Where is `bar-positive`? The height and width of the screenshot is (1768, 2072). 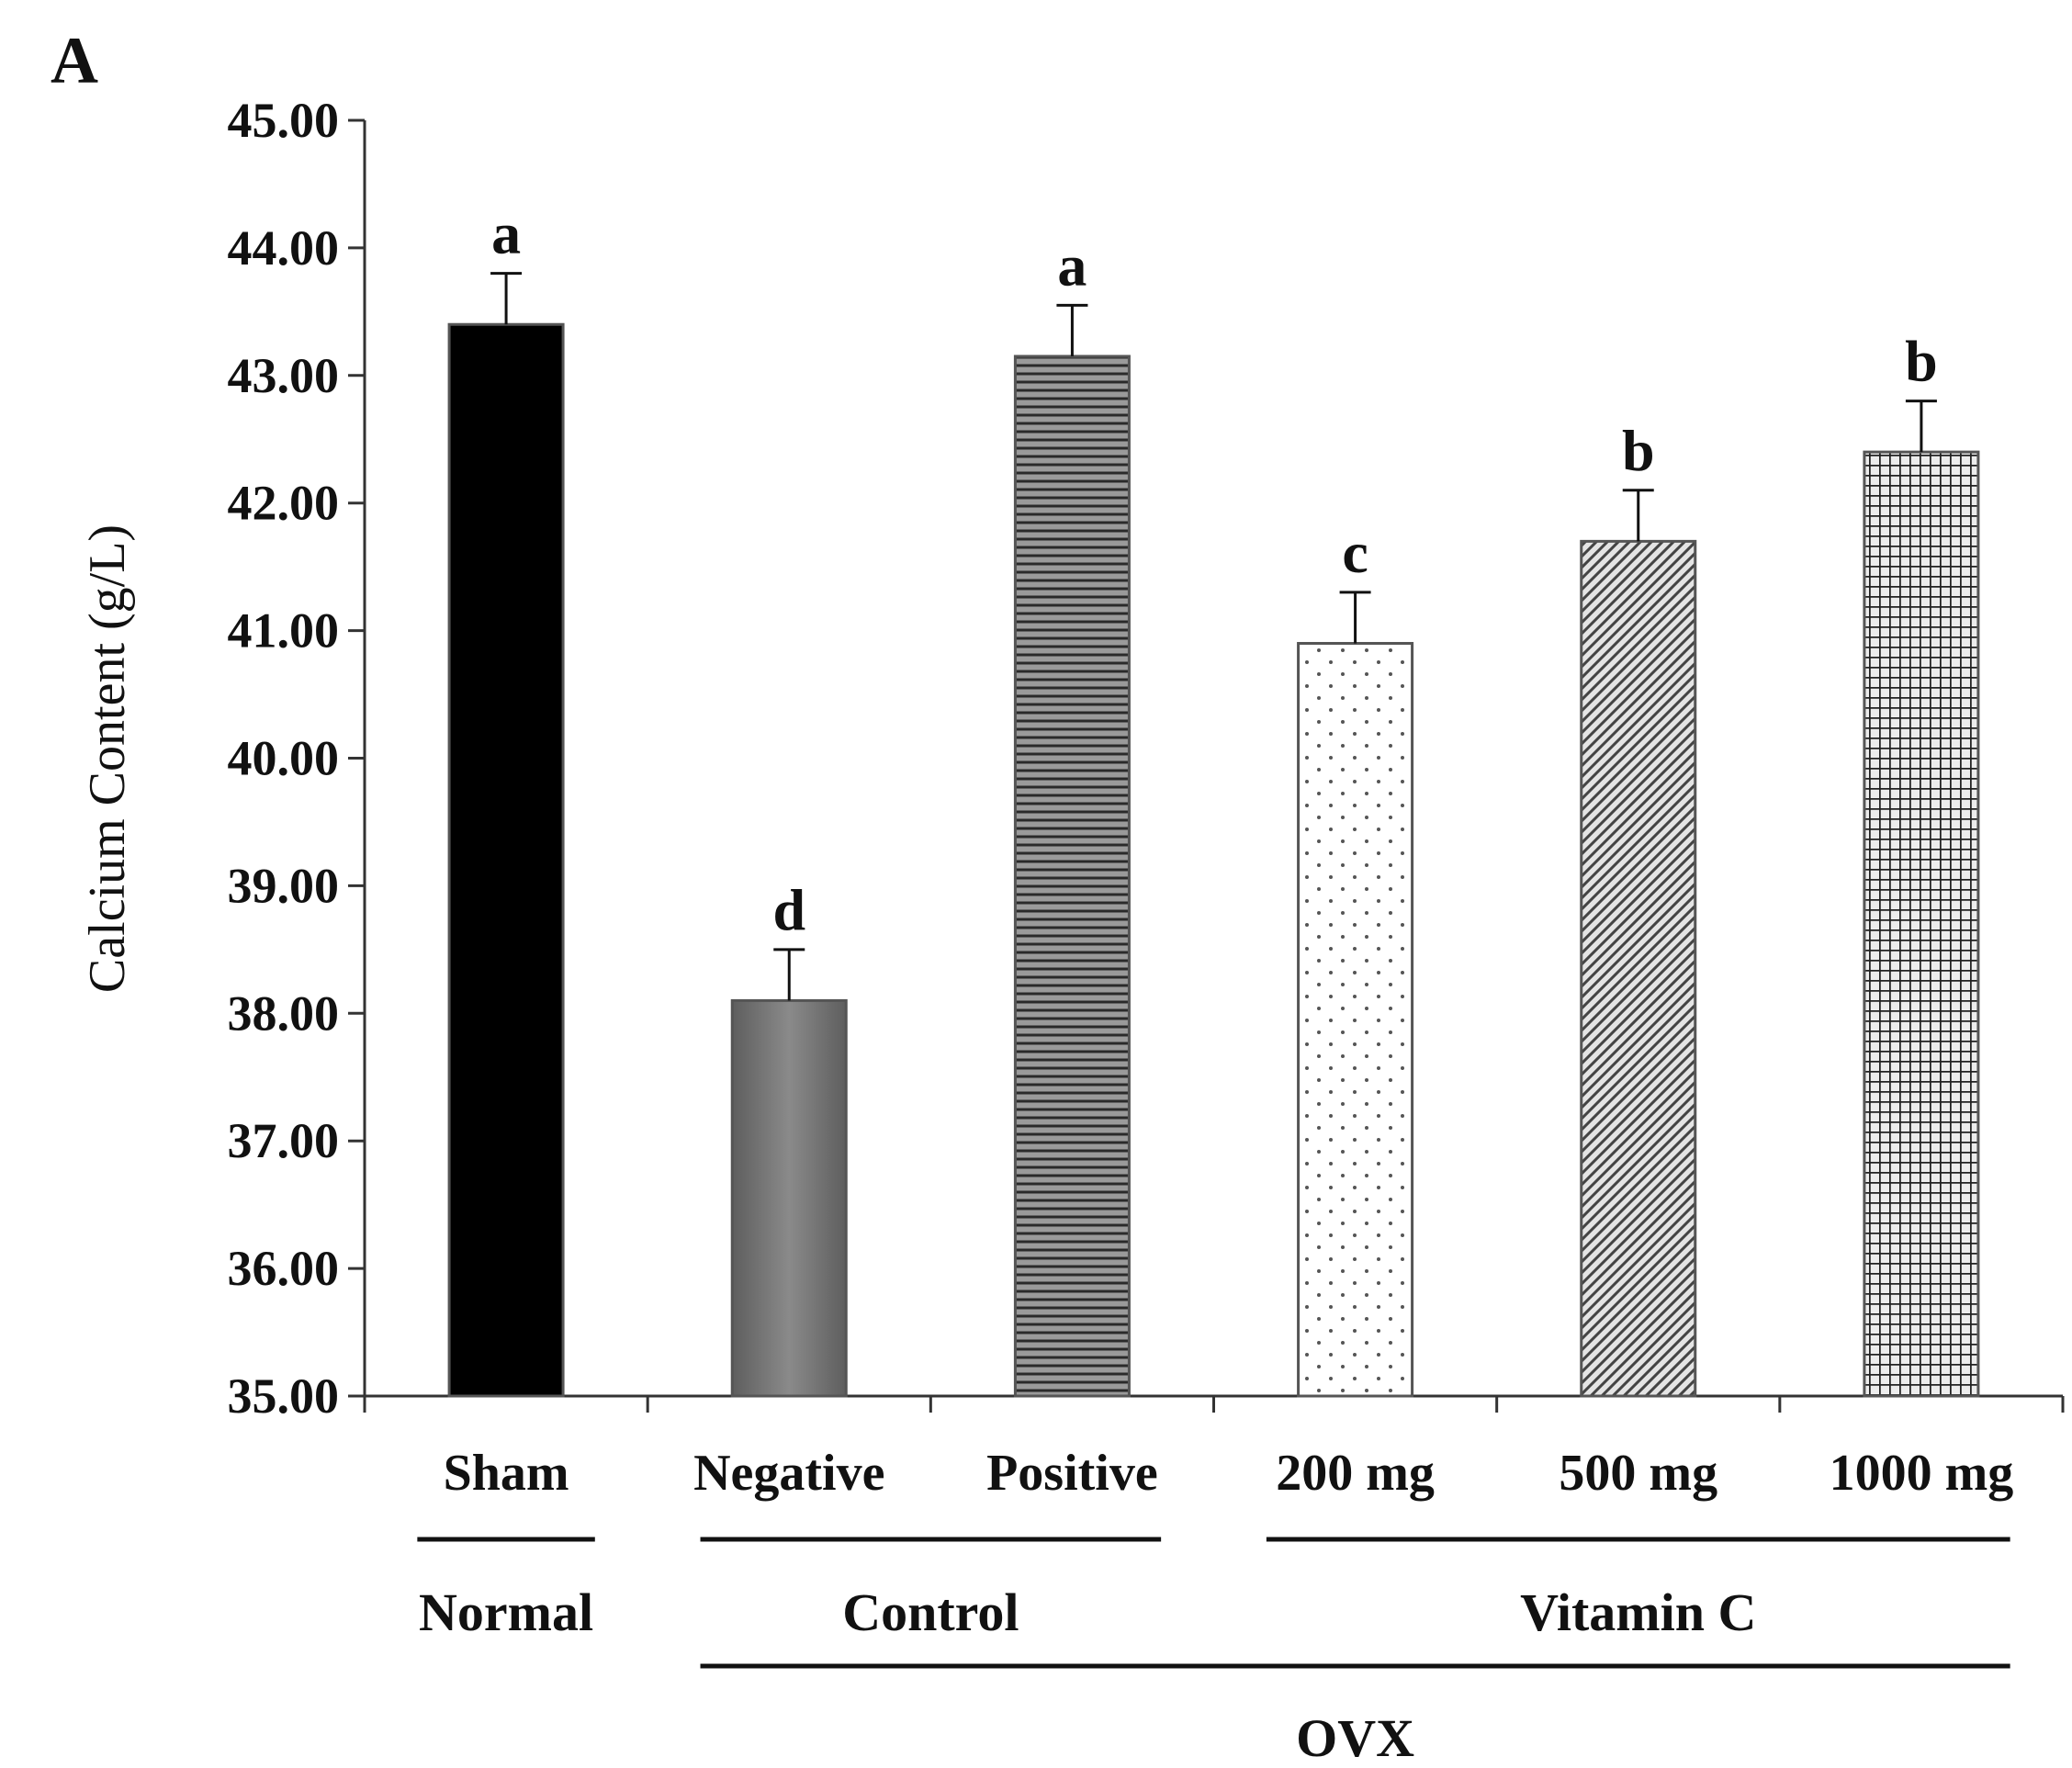 bar-positive is located at coordinates (1072, 876).